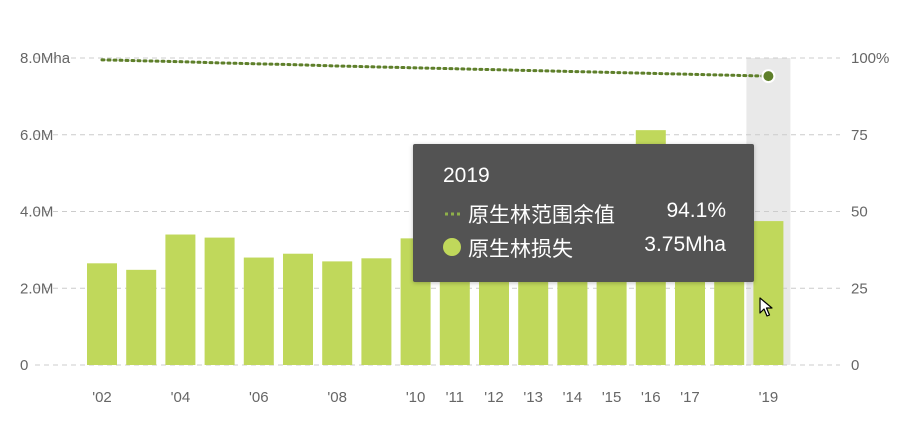 This screenshot has width=910, height=429. What do you see at coordinates (612, 397) in the screenshot?
I see `x-tick-label: '15` at bounding box center [612, 397].